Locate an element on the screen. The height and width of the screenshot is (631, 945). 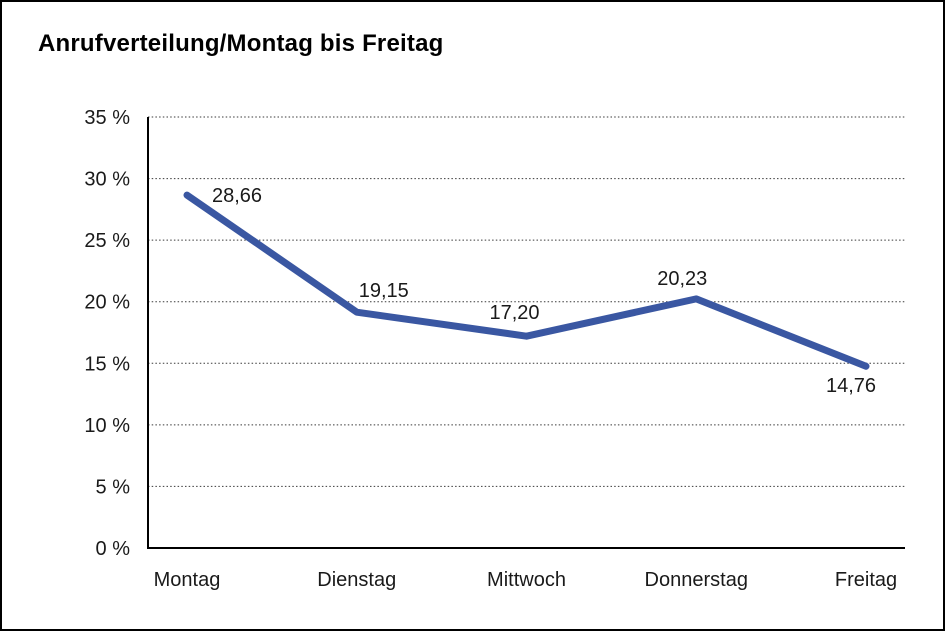
data-point-label: 17,20 is located at coordinates (514, 313).